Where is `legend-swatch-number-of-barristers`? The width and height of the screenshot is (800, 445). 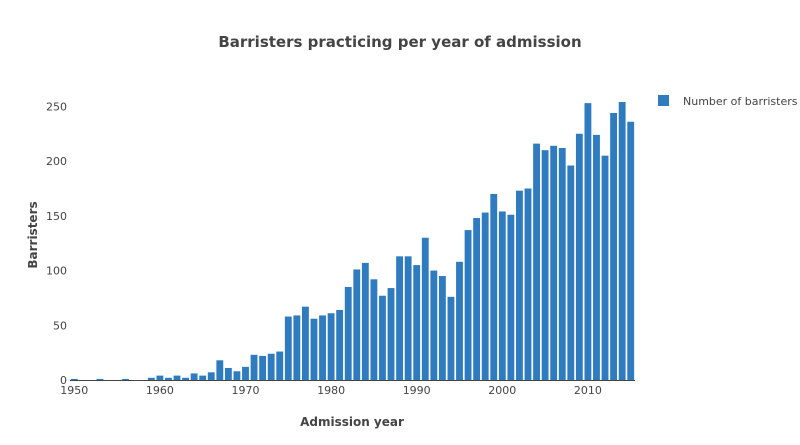
legend-swatch-number-of-barristers is located at coordinates (663, 100).